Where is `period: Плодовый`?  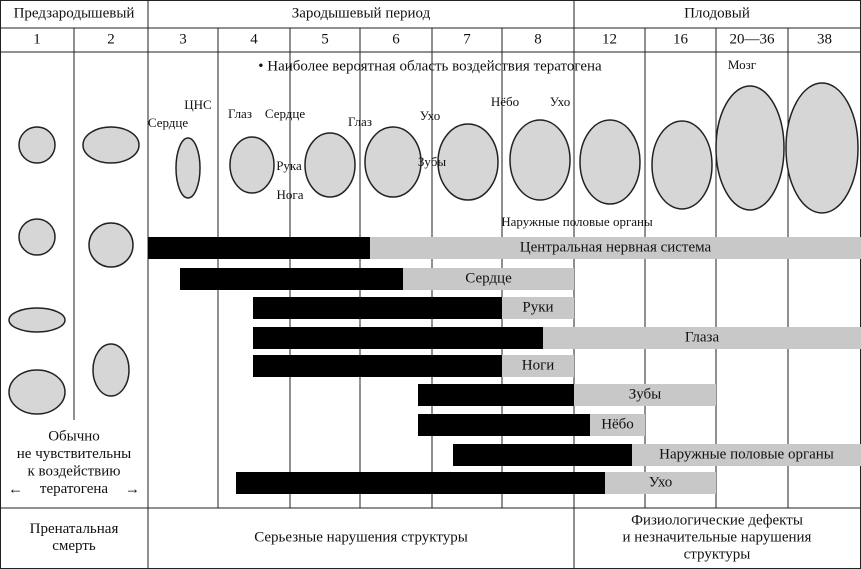 period: Плодовый is located at coordinates (717, 13).